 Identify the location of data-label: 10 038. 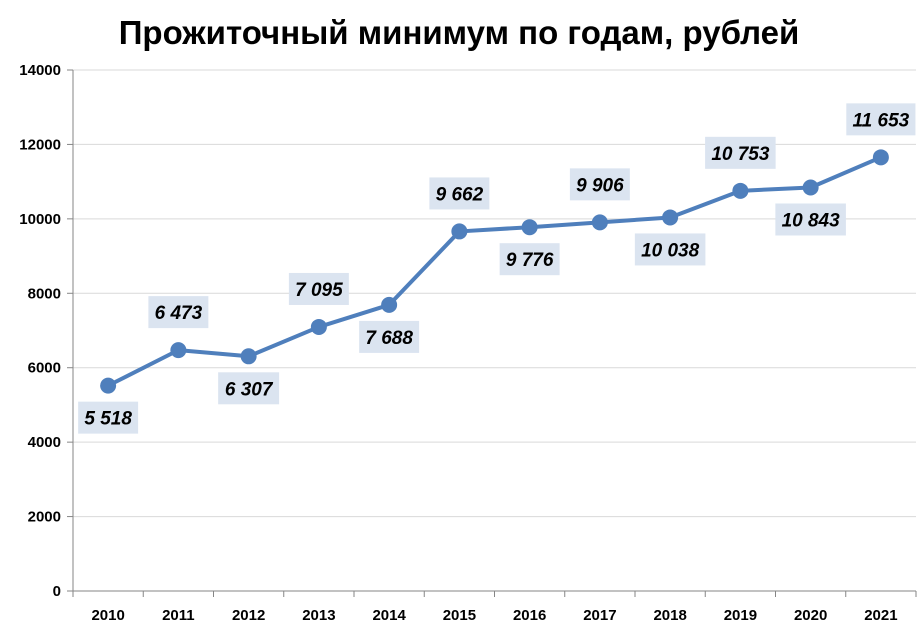
(670, 249).